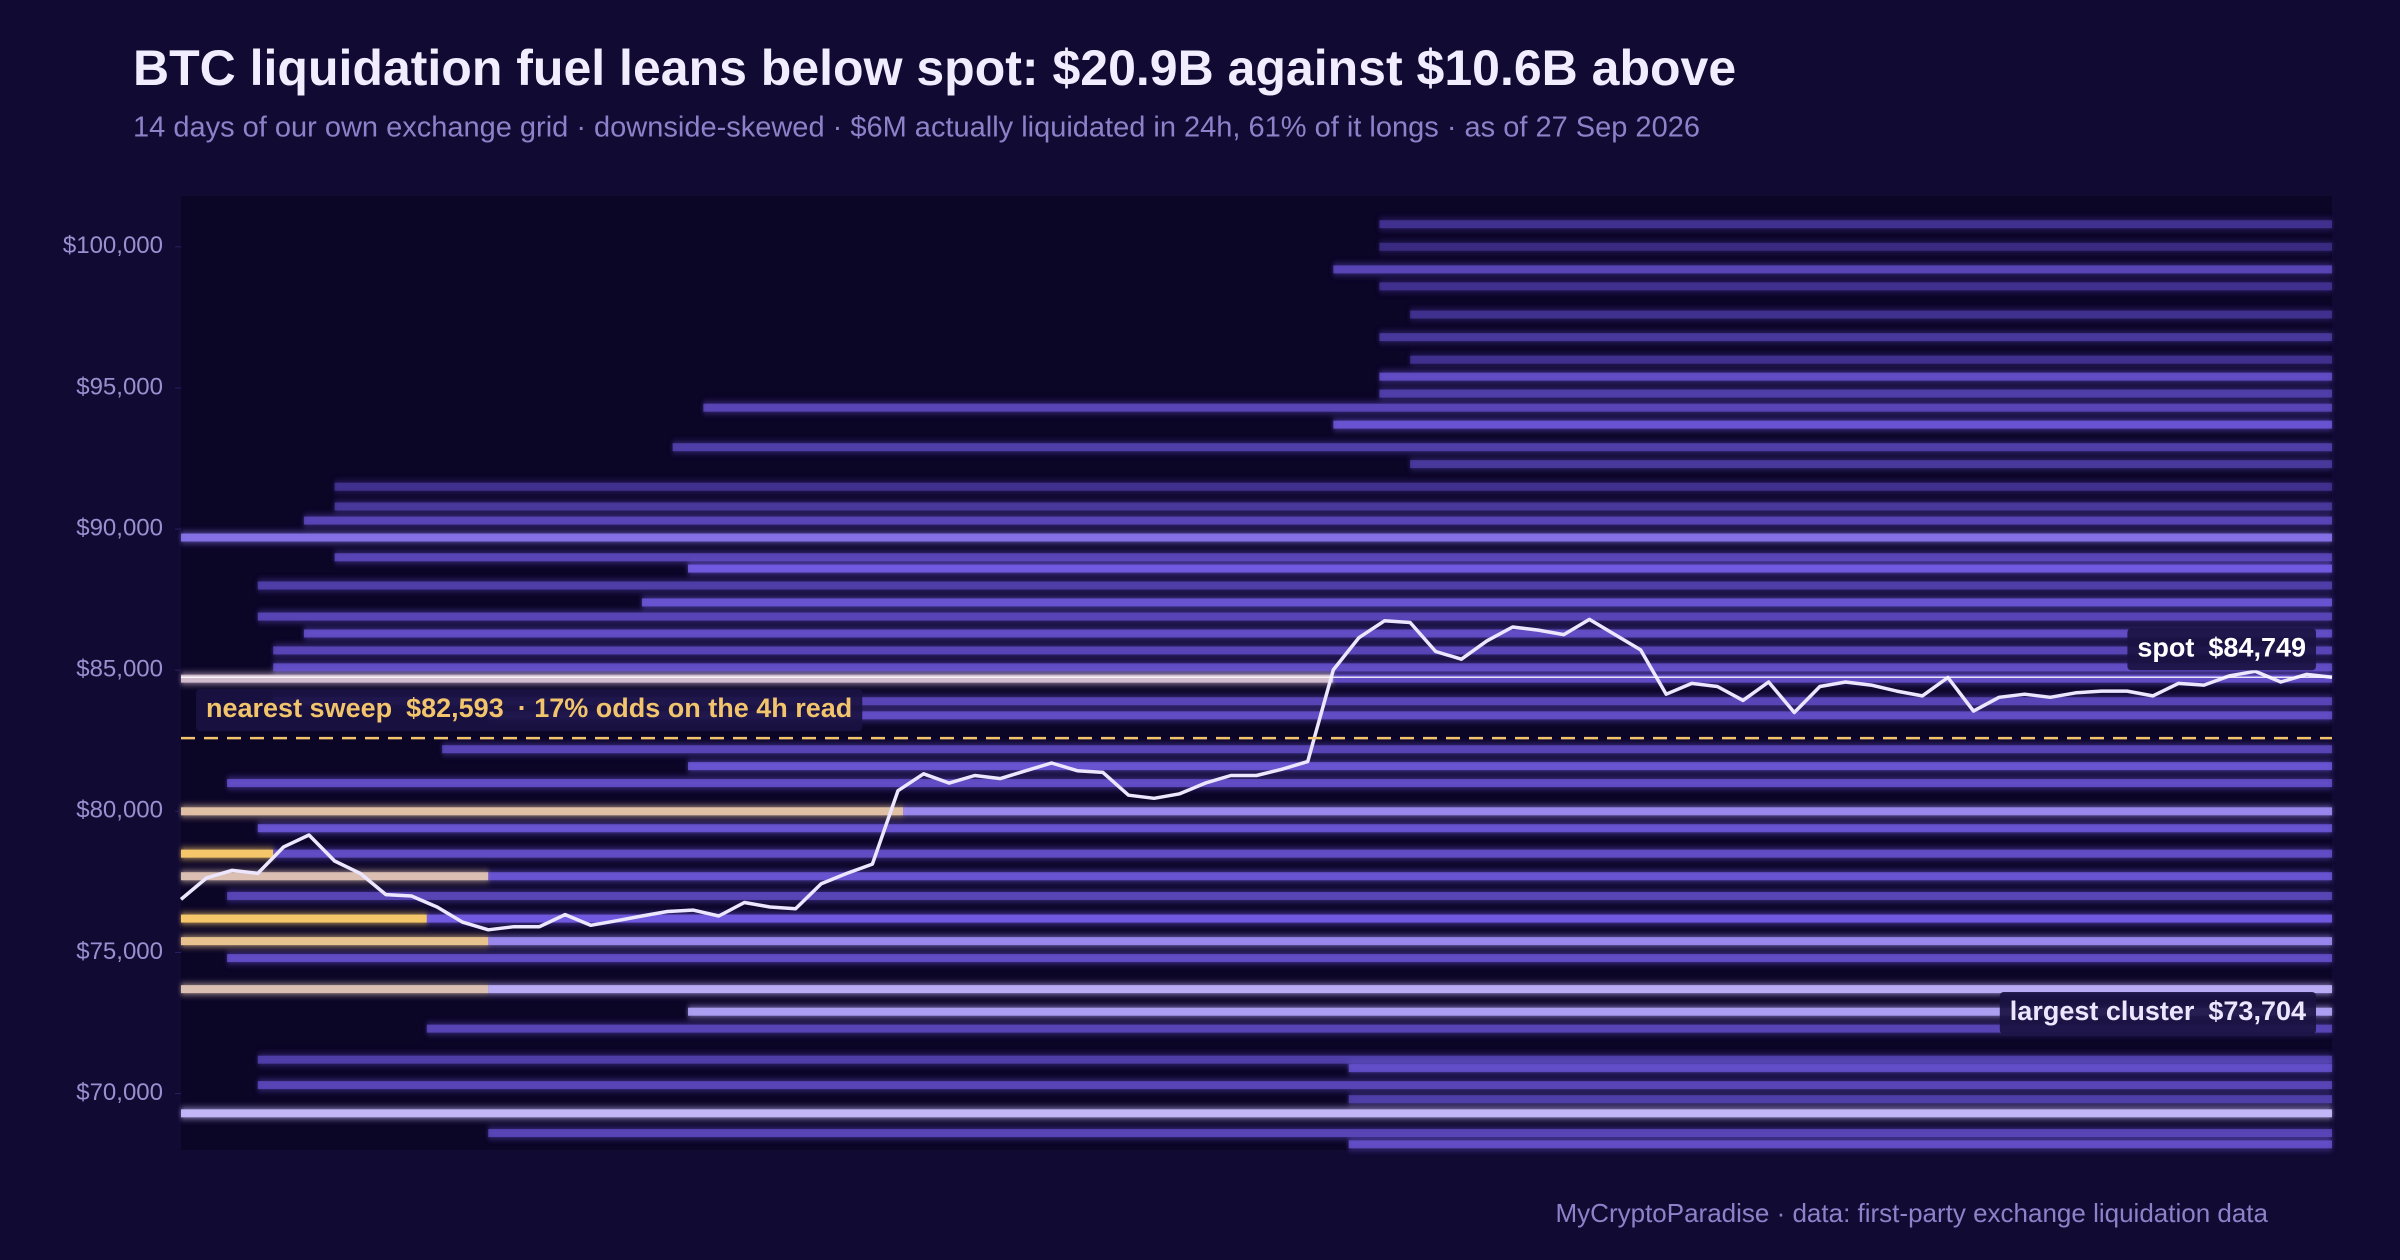 The height and width of the screenshot is (1260, 2400). What do you see at coordinates (119, 810) in the screenshot?
I see `y-tick-label: $80,000` at bounding box center [119, 810].